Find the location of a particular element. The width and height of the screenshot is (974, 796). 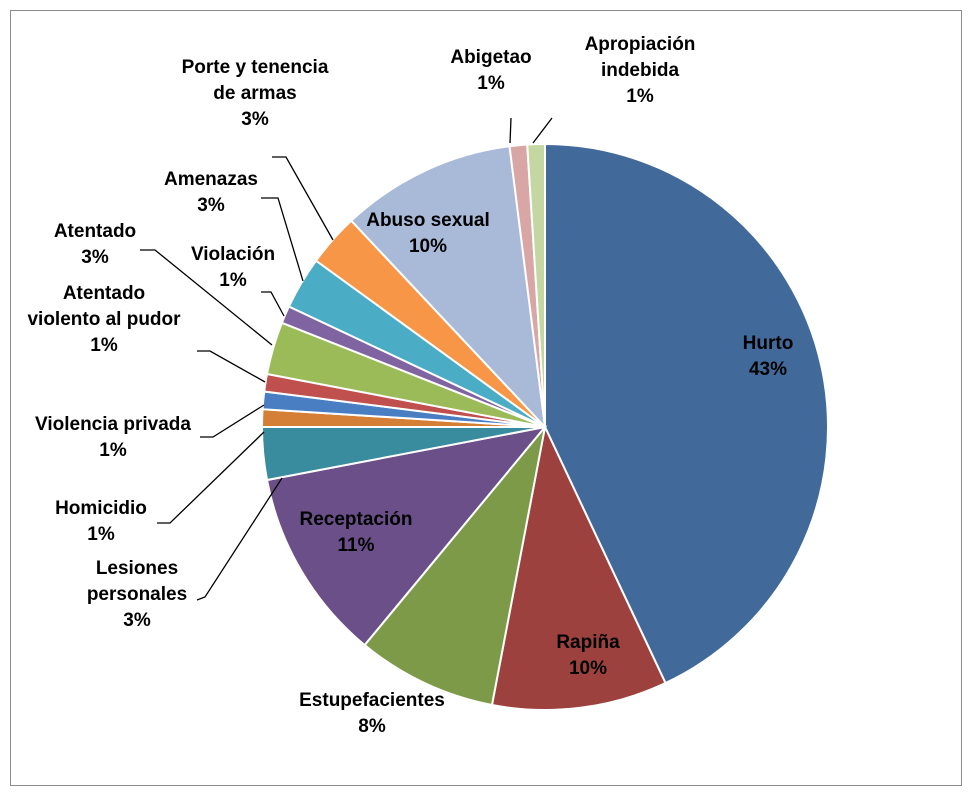

data-label-14: Abigetao 1% is located at coordinates (490, 70).